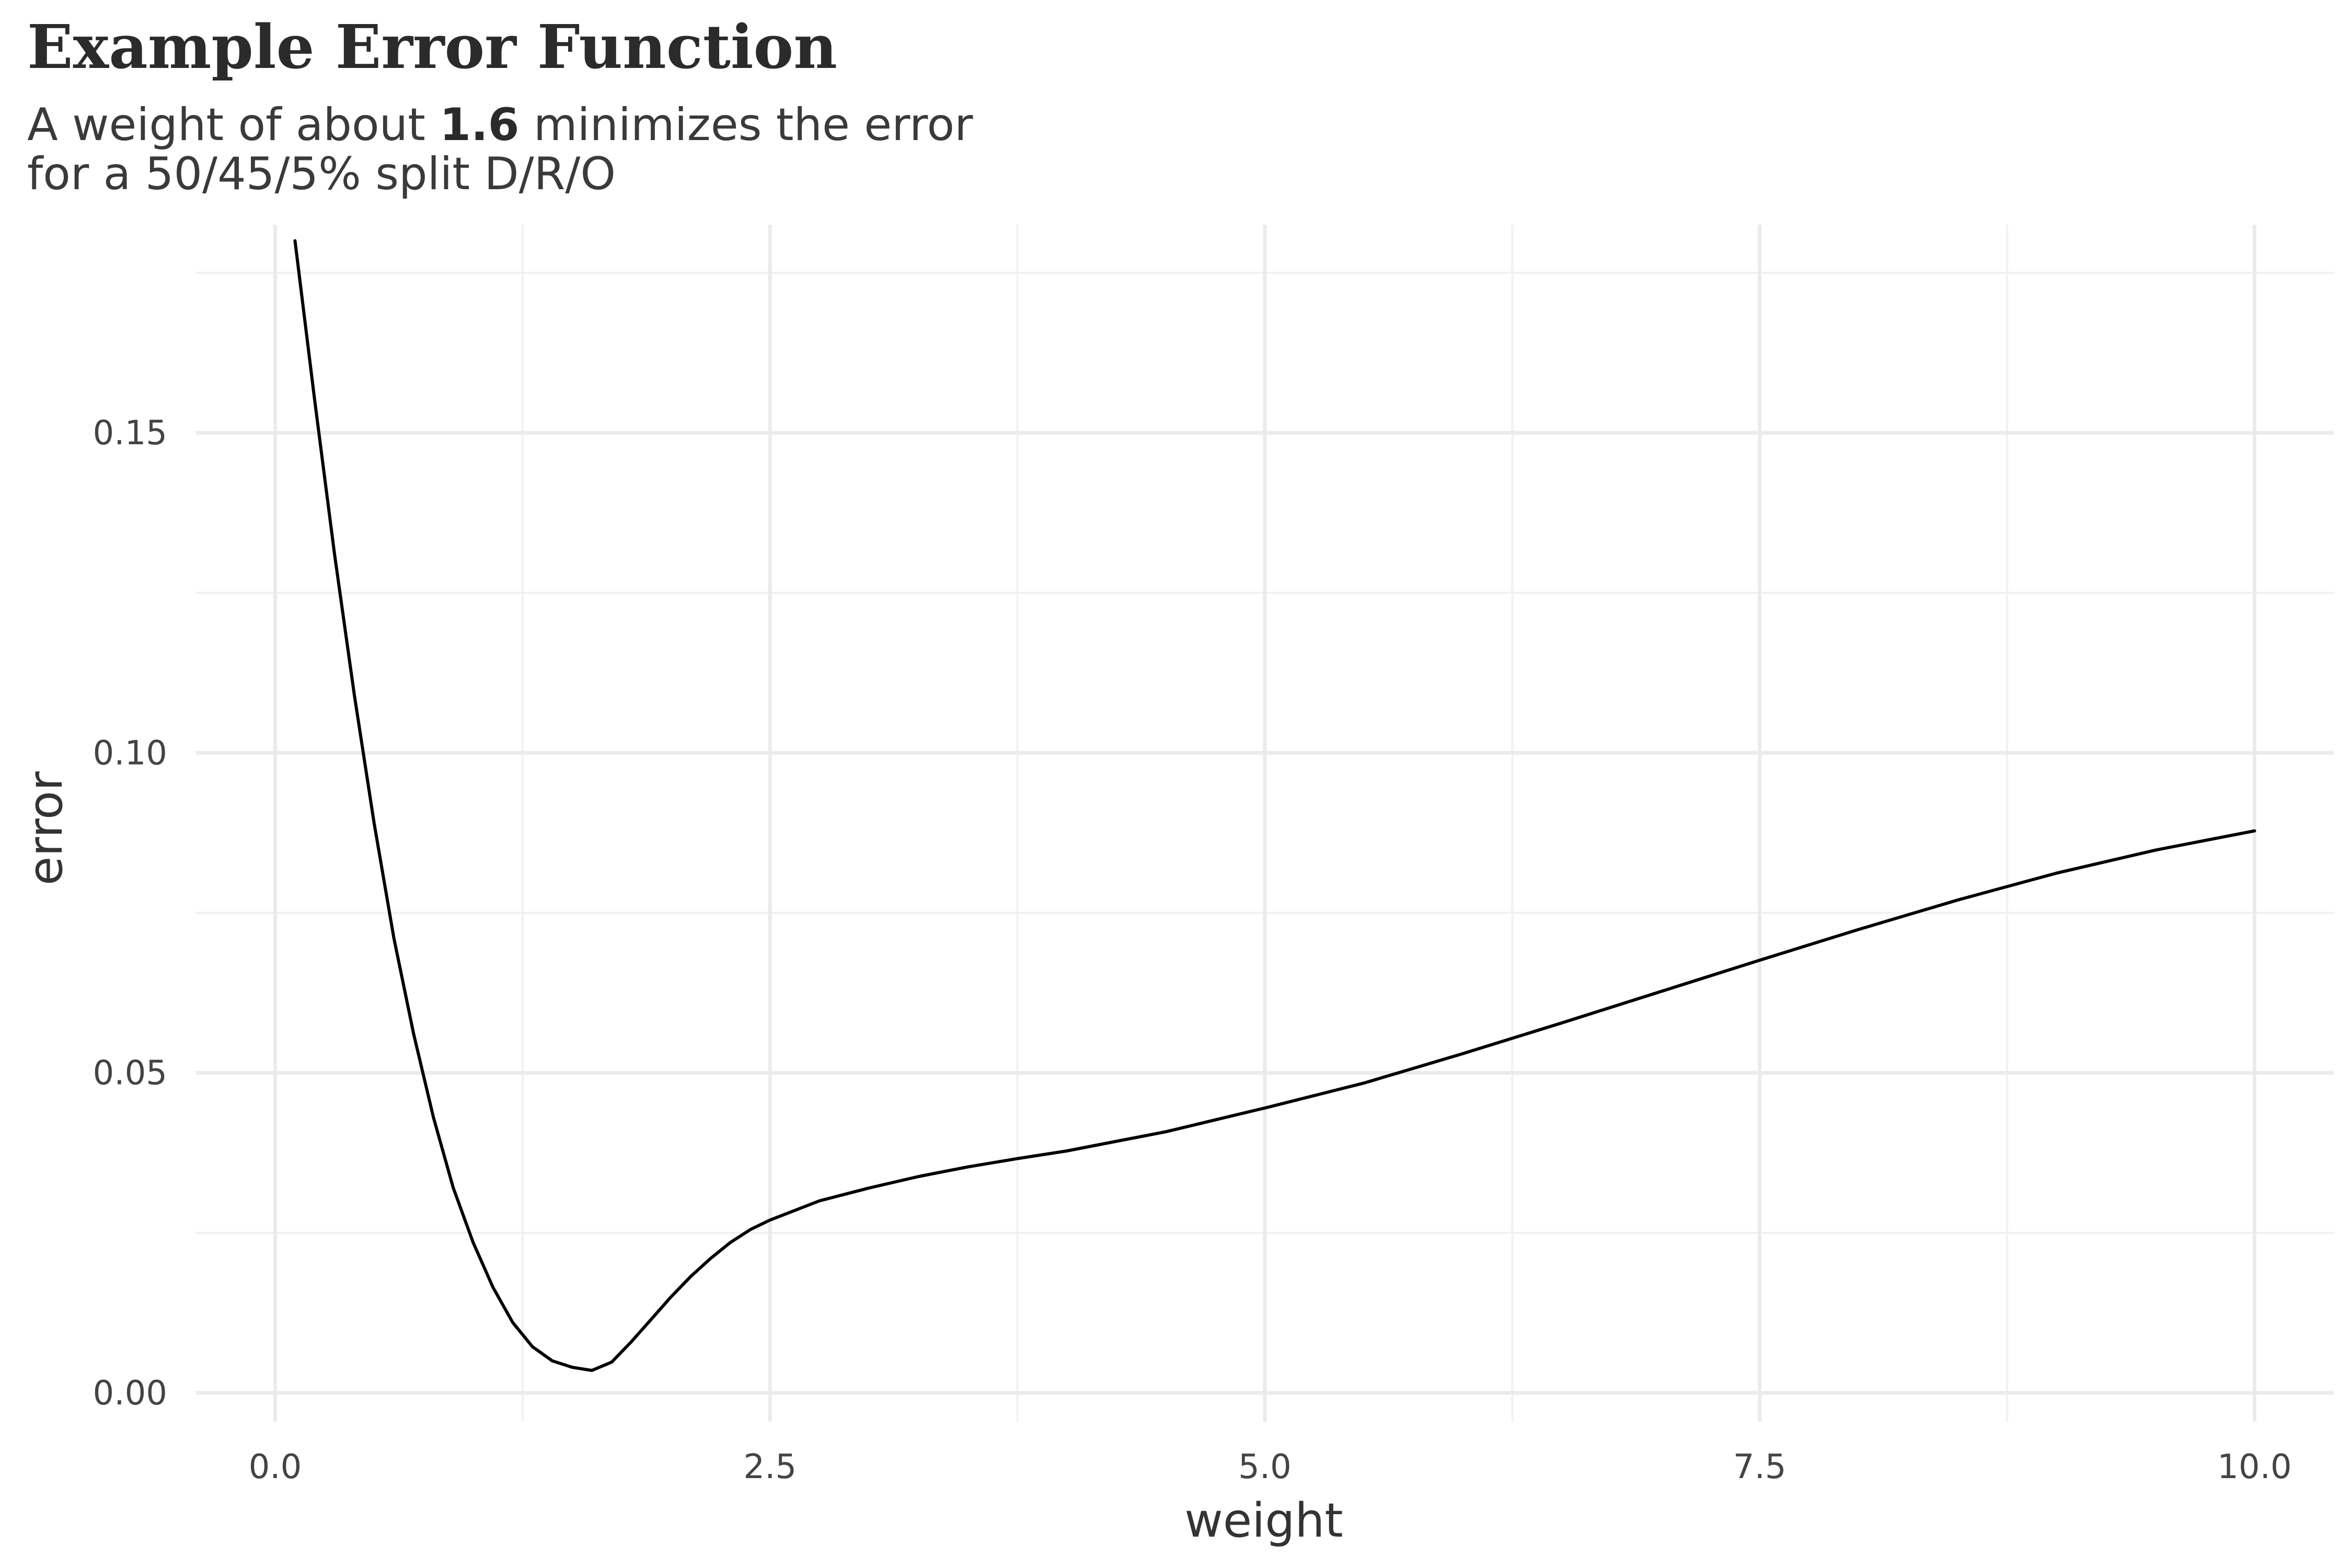 The image size is (2352, 1568). Describe the element at coordinates (275, 1467) in the screenshot. I see `x-tick-label: 0.0` at that location.